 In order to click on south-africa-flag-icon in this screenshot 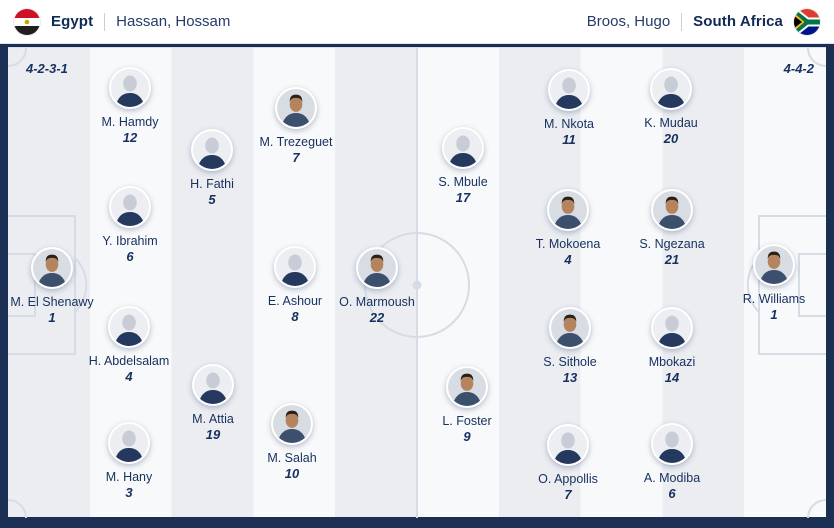, I will do `click(807, 21)`.